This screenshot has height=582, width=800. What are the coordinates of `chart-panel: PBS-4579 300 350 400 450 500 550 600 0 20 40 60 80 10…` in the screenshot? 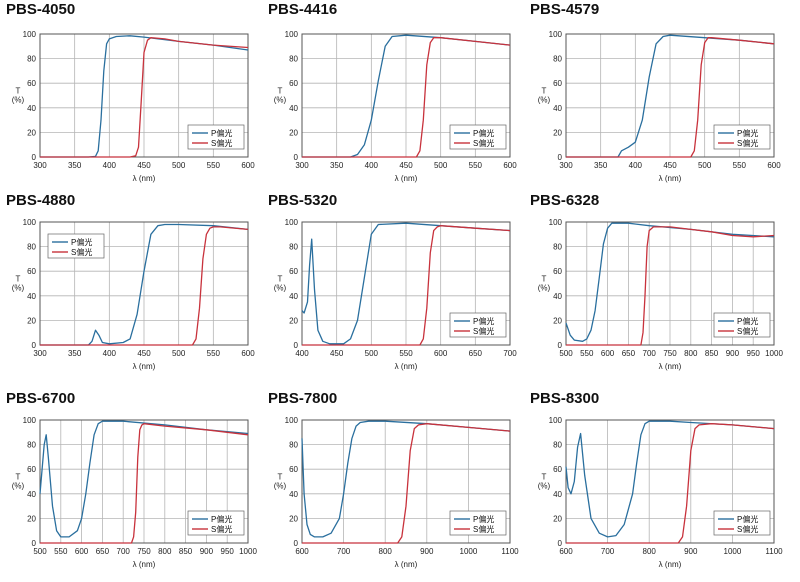 It's located at (655, 92).